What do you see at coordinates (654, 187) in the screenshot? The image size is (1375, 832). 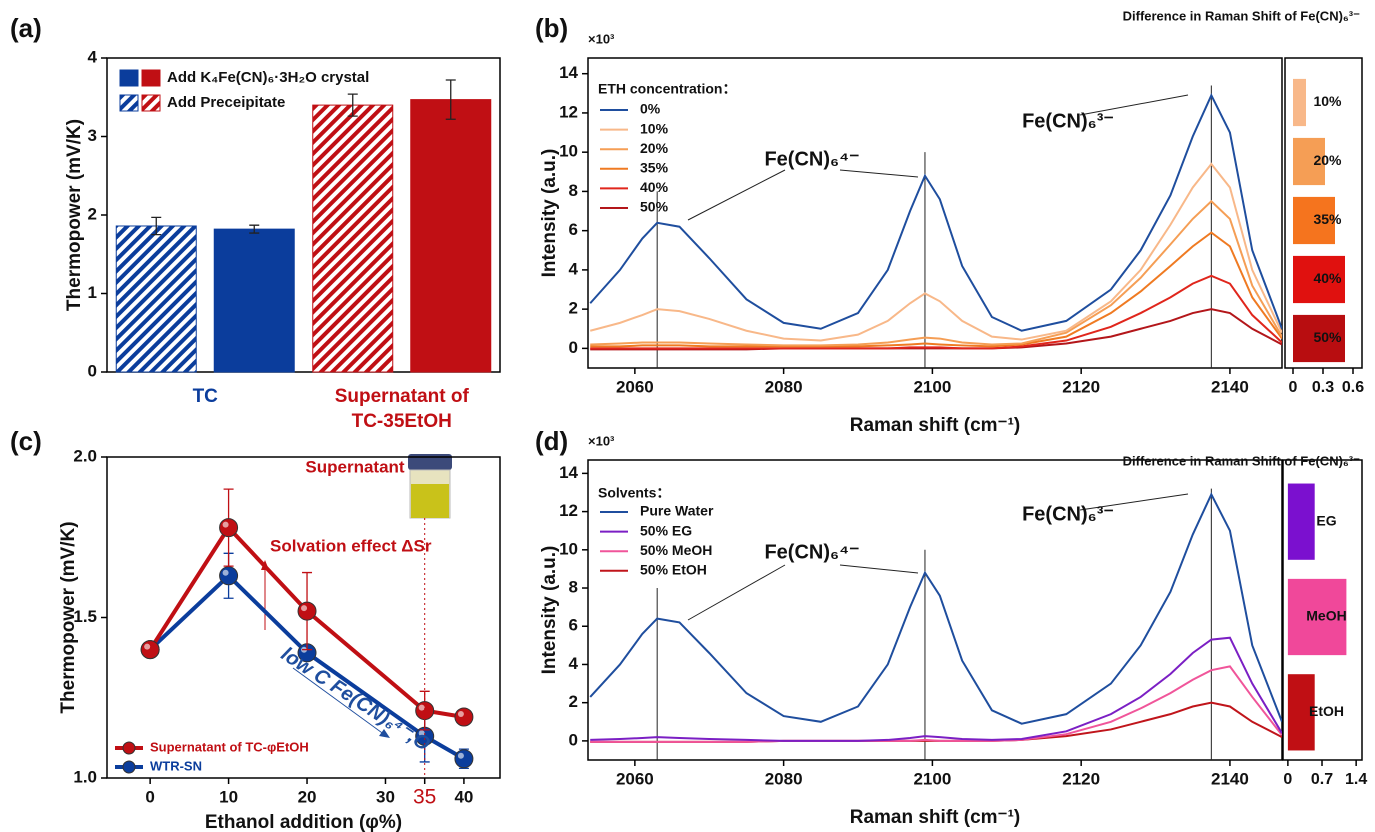 I see `legend-label: 40%` at bounding box center [654, 187].